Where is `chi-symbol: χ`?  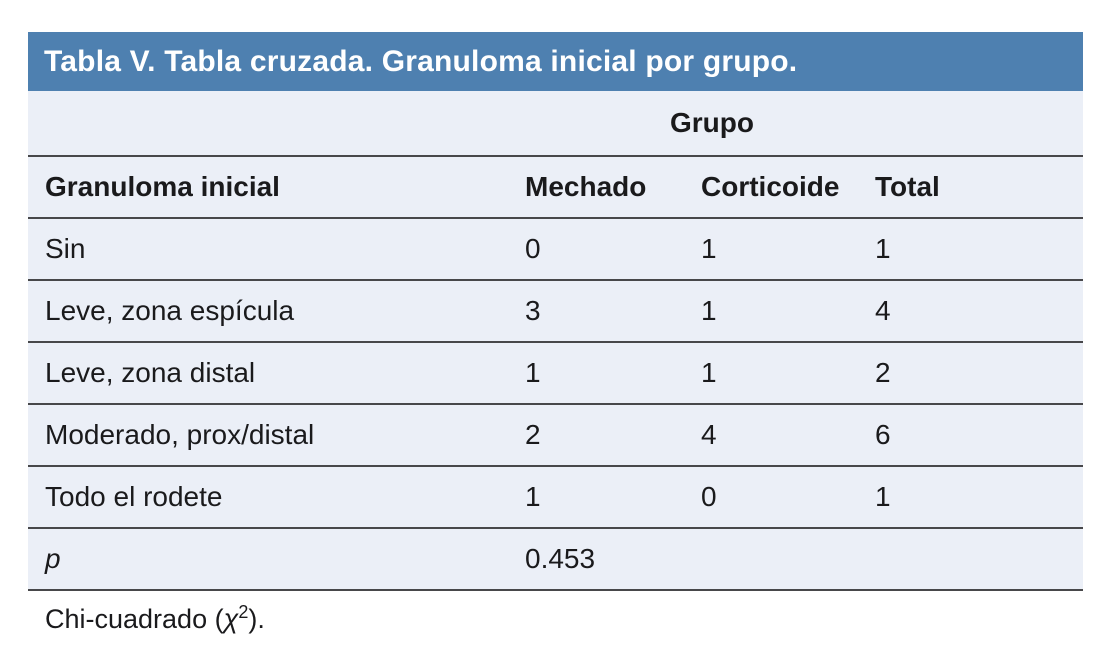 chi-symbol: χ is located at coordinates (231, 619).